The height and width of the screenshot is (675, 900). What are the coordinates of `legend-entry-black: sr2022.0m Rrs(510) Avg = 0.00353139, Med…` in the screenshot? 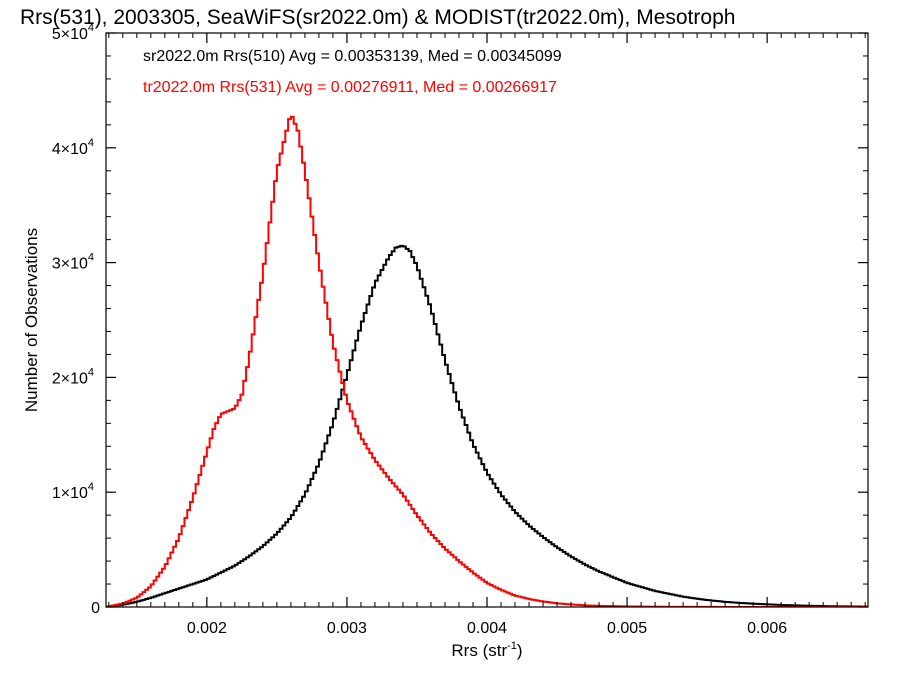 It's located at (352, 56).